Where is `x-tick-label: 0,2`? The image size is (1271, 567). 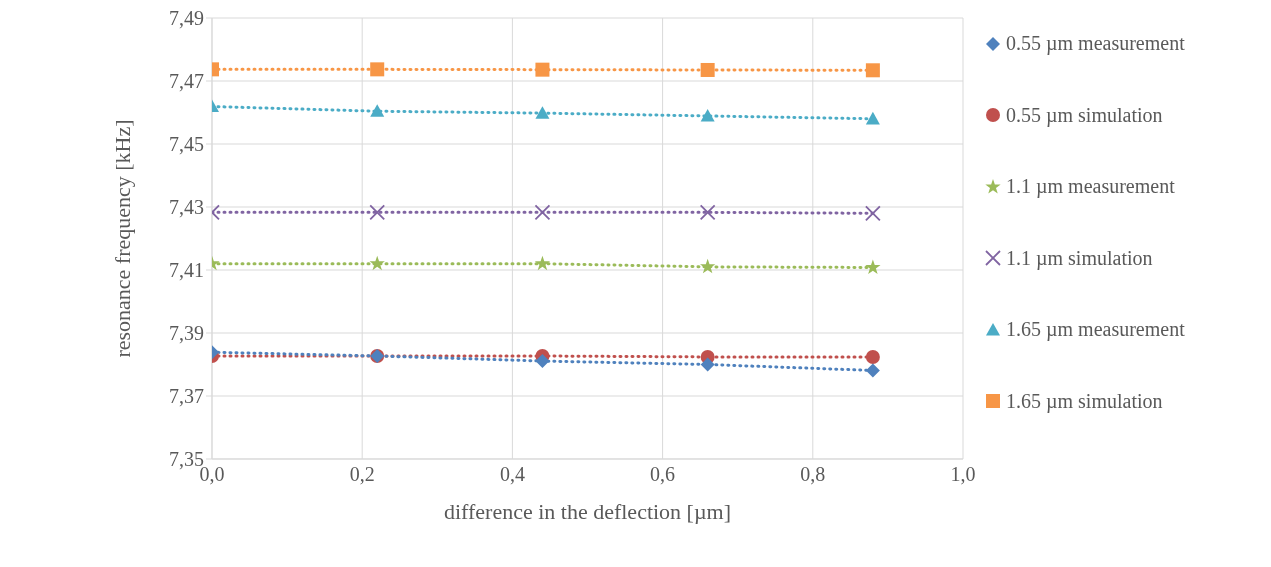
x-tick-label: 0,2 is located at coordinates (362, 474).